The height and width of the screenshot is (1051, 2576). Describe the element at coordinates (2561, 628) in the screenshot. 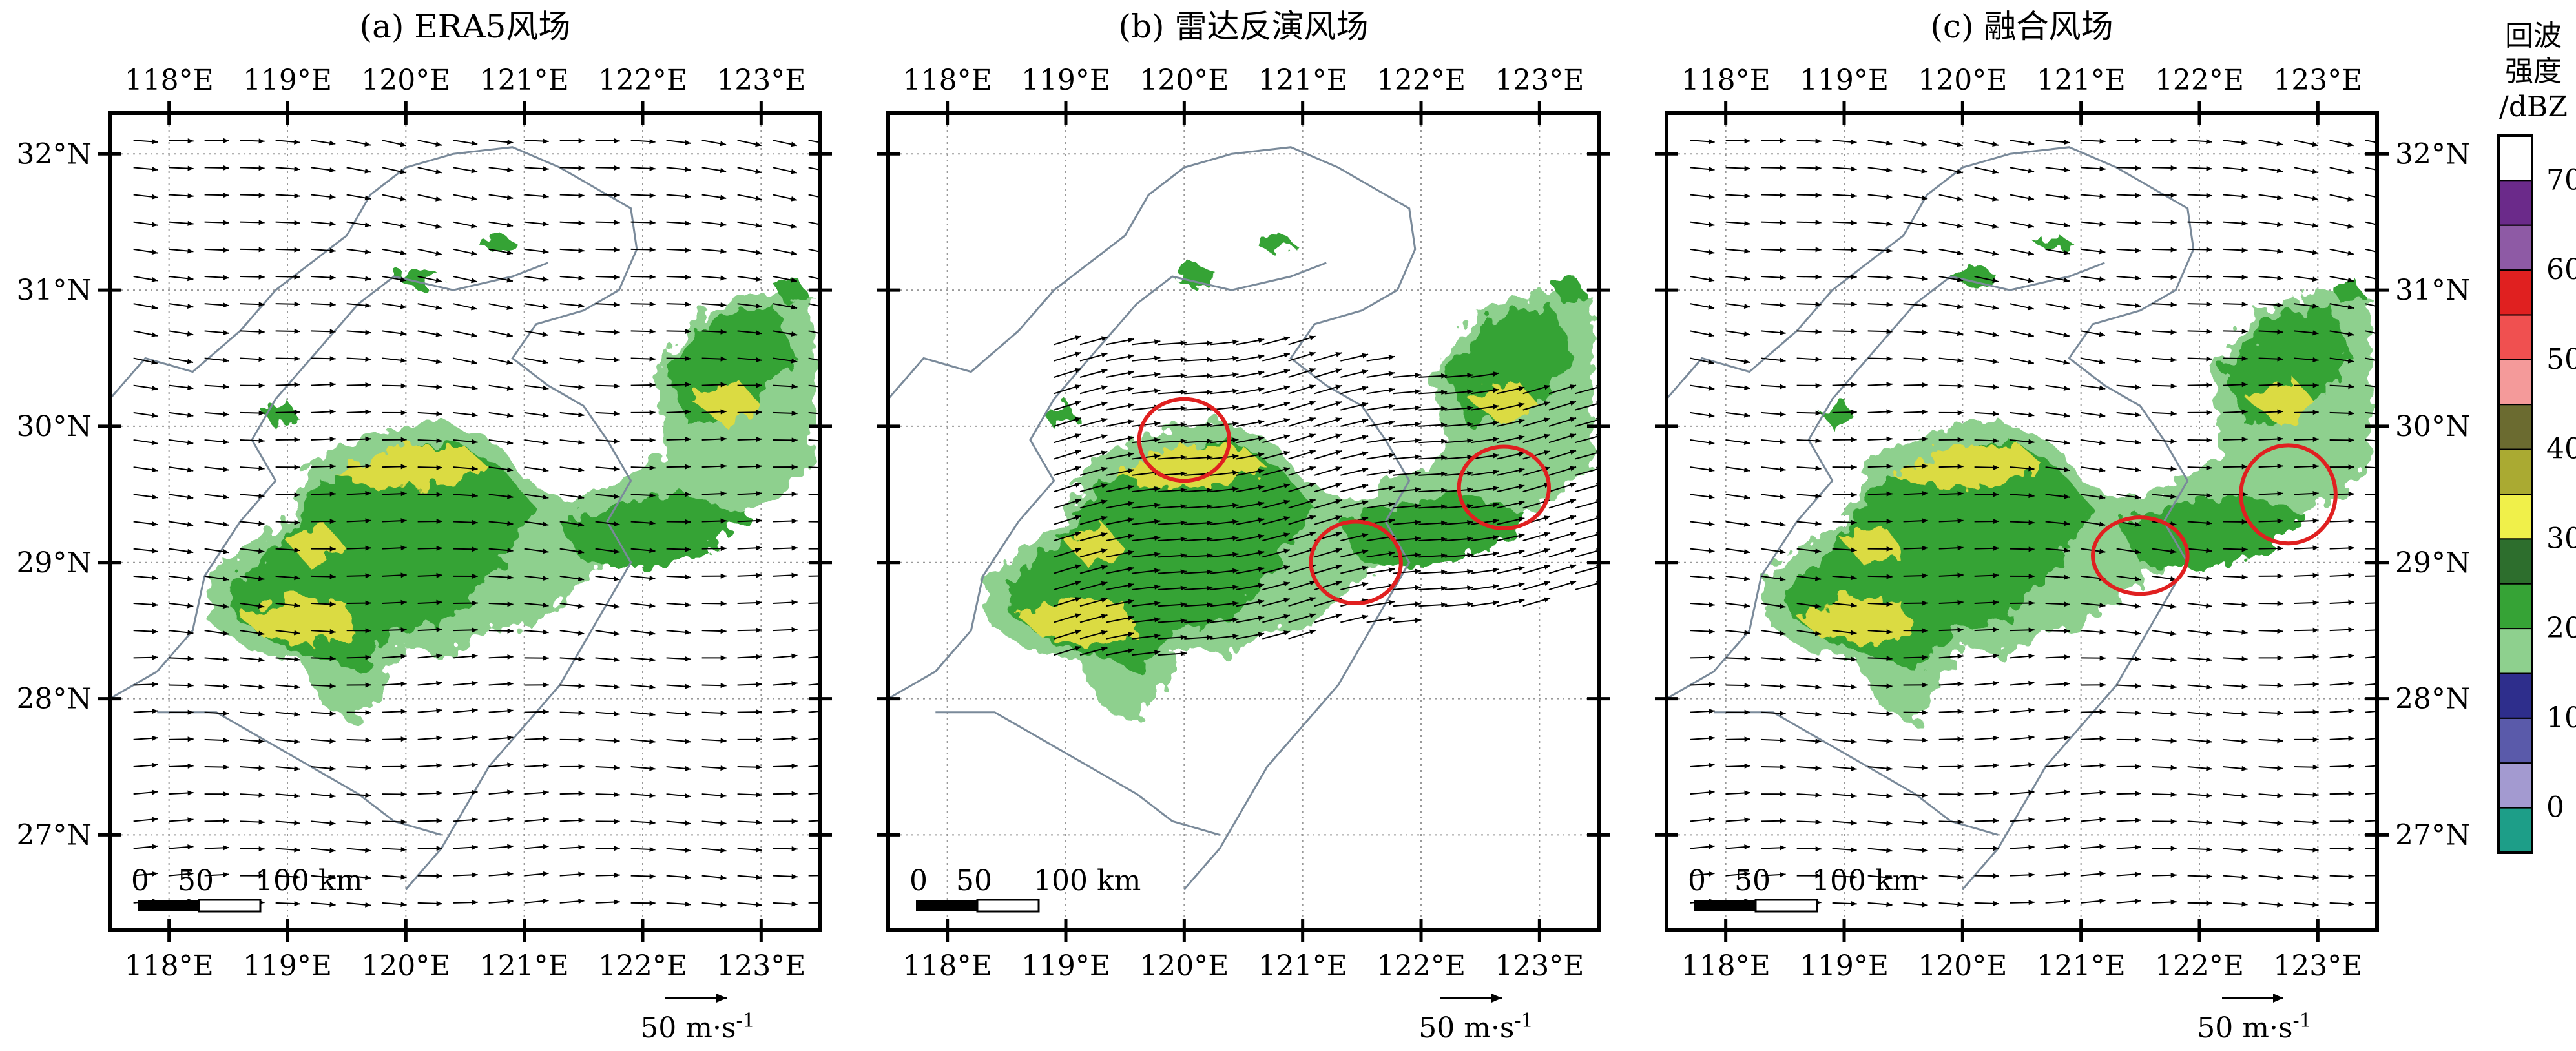

I see `colorbar-tick-label: 20` at that location.